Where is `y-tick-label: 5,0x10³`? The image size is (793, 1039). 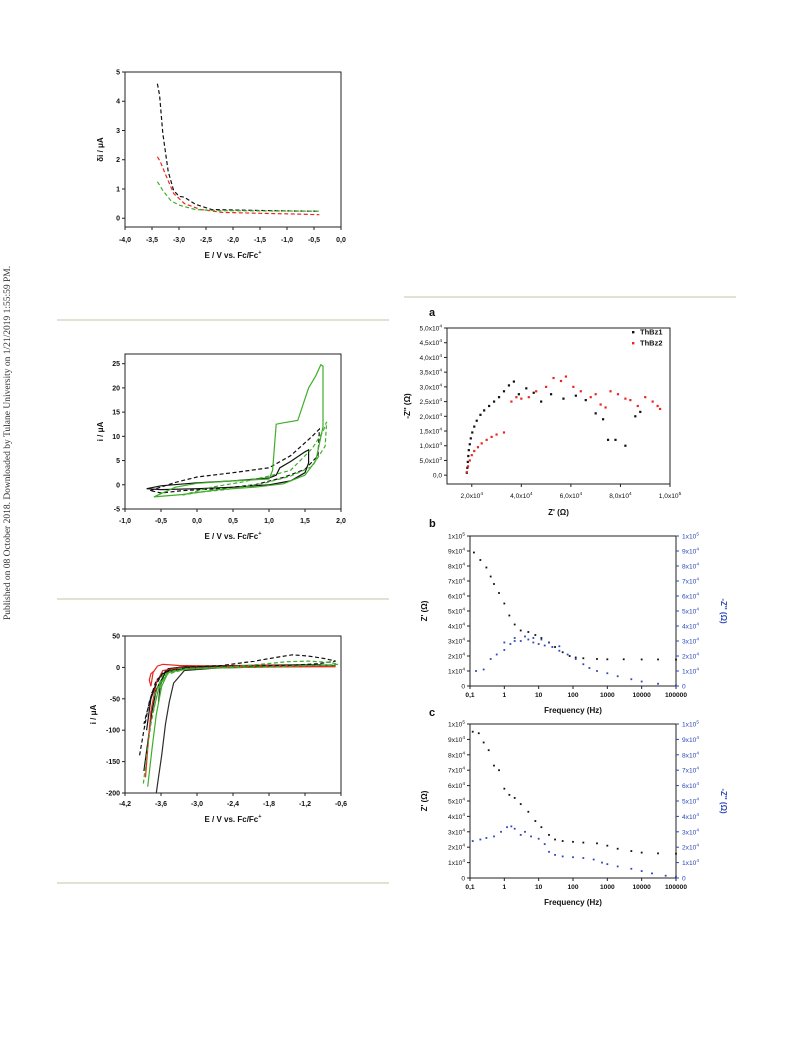
y-tick-label: 5,0x10³ is located at coordinates (431, 460).